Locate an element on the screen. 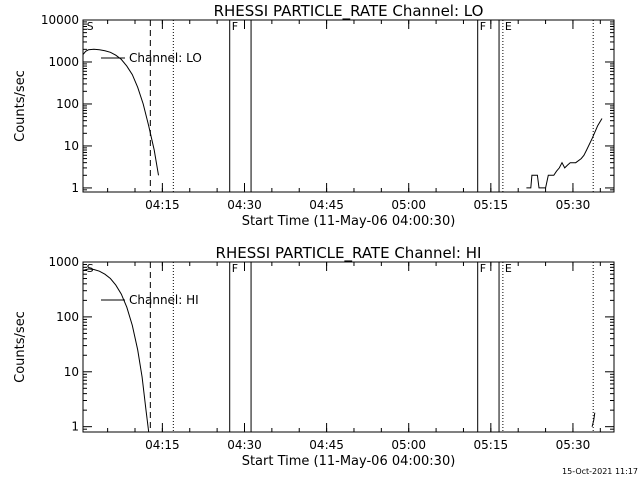 This screenshot has height=480, width=640. y-tick-label: 10000 is located at coordinates (60, 20).